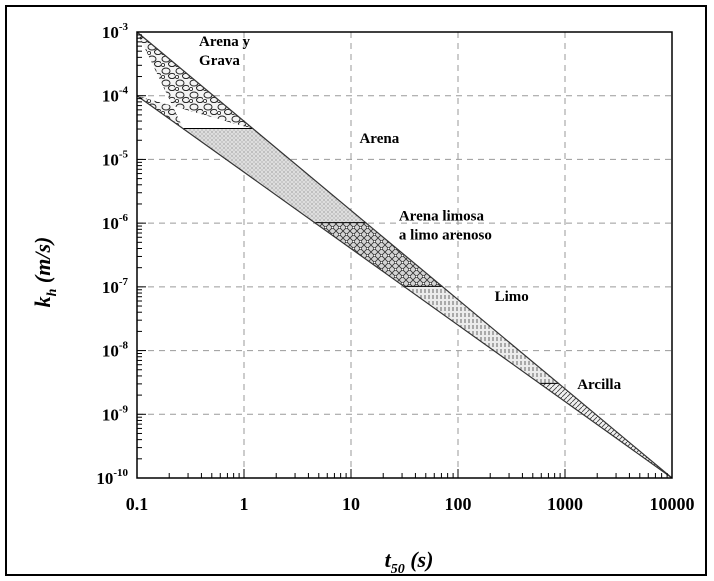  What do you see at coordinates (275, 176) in the screenshot?
I see `zone-stipple` at bounding box center [275, 176].